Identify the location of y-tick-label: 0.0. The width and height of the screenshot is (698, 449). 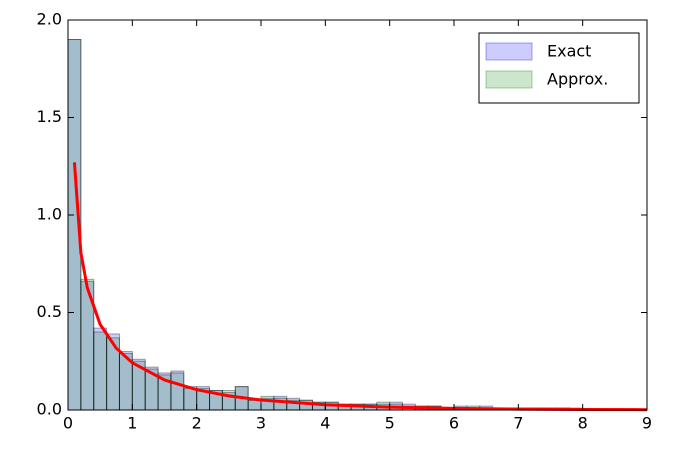
(49, 409).